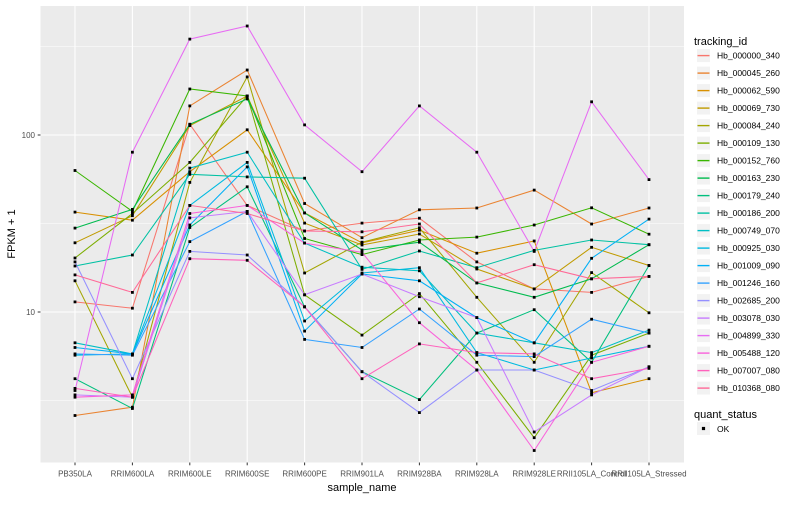 The image size is (800, 505). What do you see at coordinates (748, 231) in the screenshot?
I see `legend-item-label: Hb_000749_070` at bounding box center [748, 231].